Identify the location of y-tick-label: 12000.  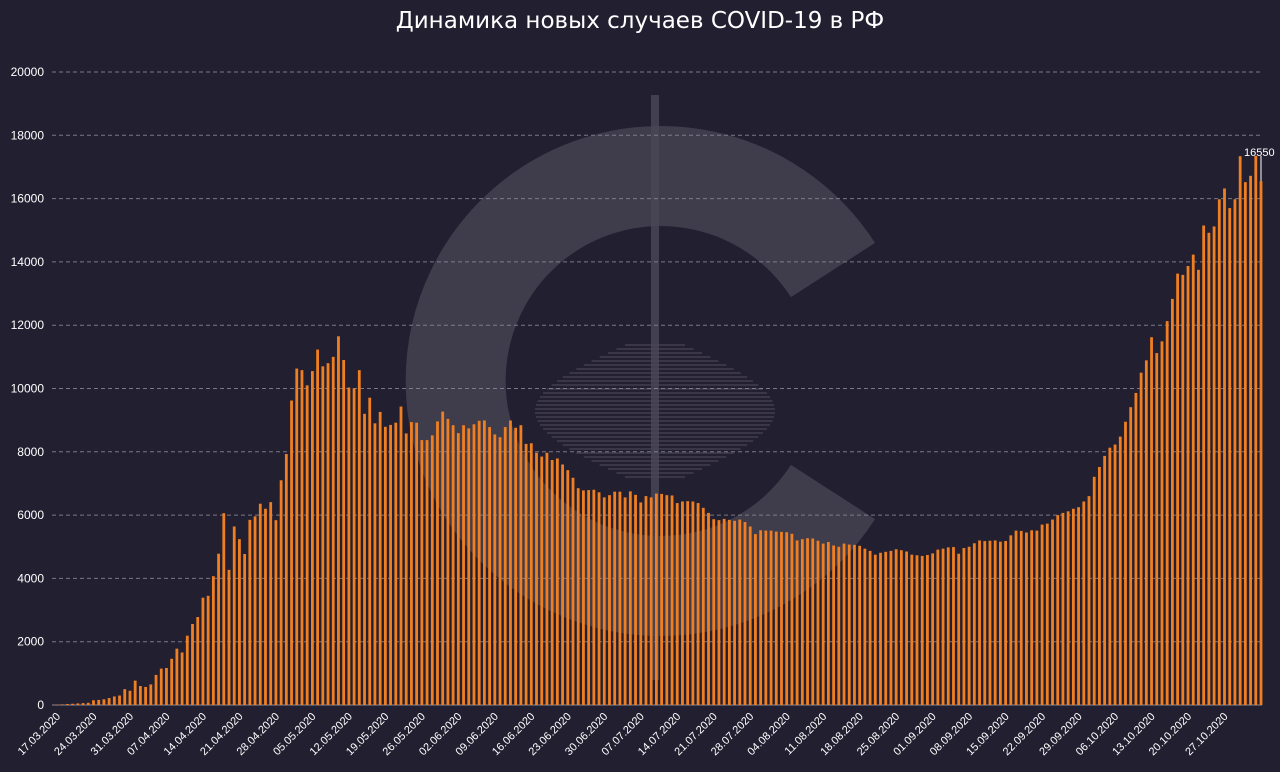
(28, 325).